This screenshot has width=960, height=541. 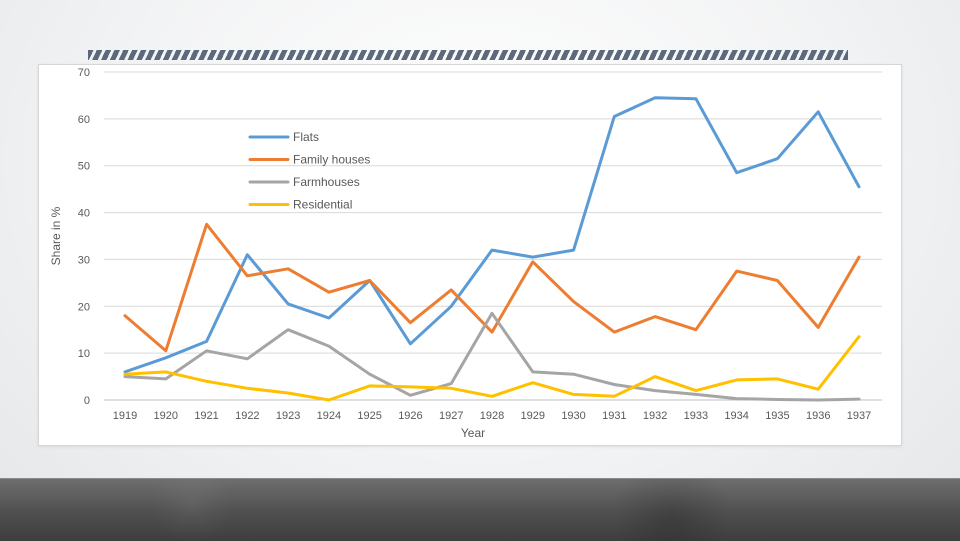 What do you see at coordinates (288, 416) in the screenshot?
I see `x-tick-1923: 1923` at bounding box center [288, 416].